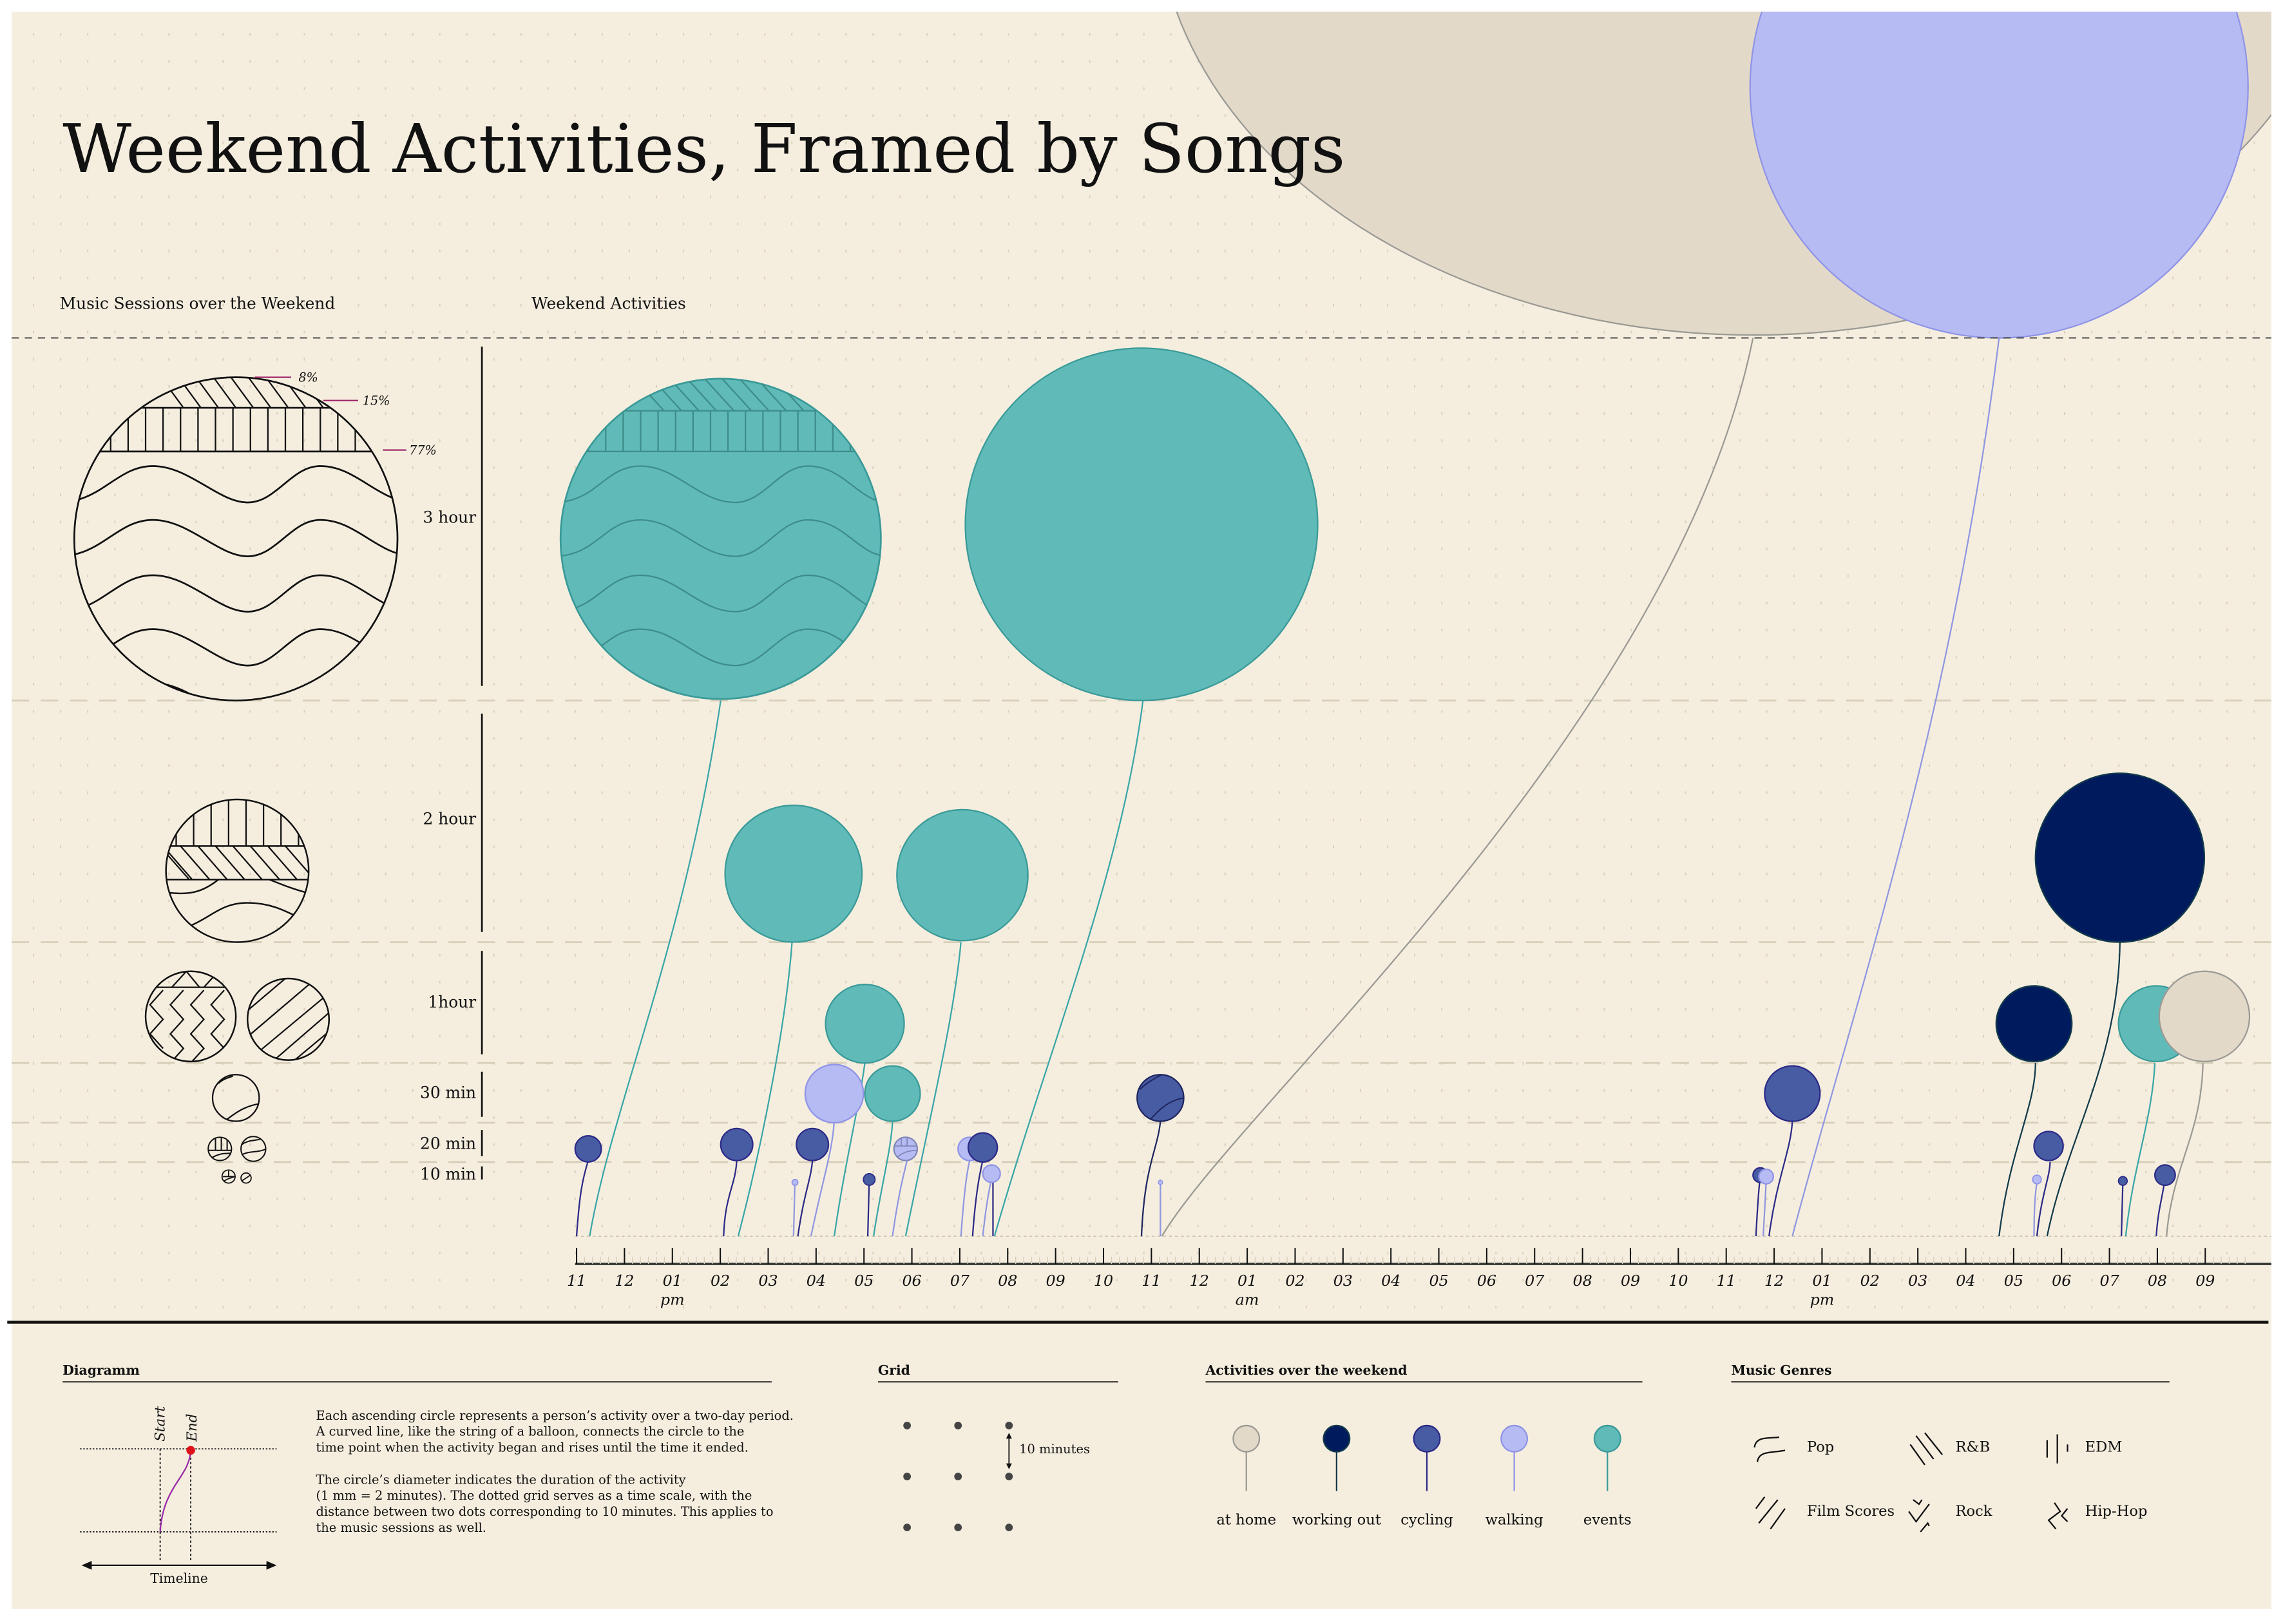 This screenshot has width=2283, height=1624. Describe the element at coordinates (238, 870) in the screenshot. I see `music-session-2h` at that location.